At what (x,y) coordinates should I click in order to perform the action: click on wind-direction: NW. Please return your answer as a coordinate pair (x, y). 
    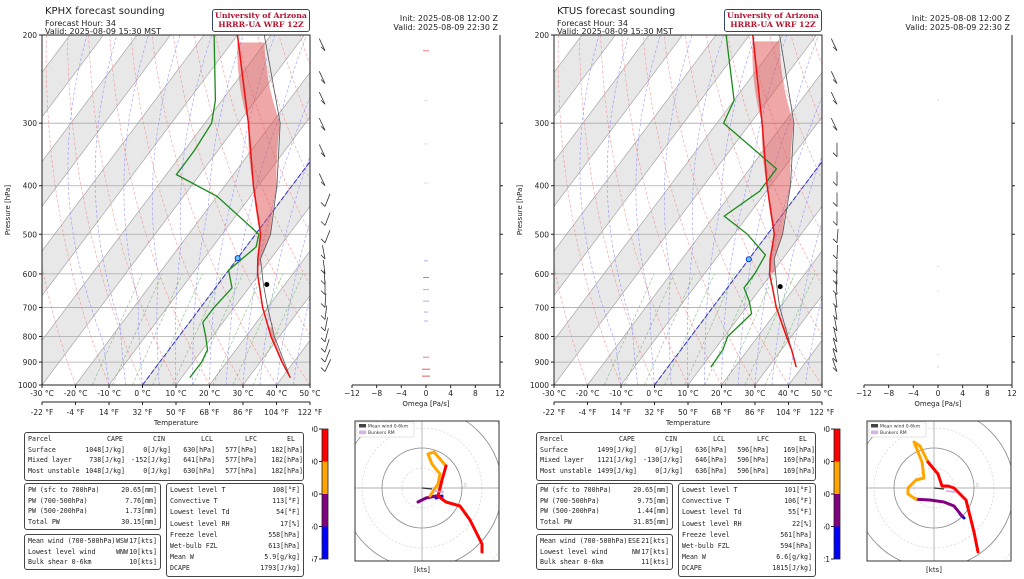
    Looking at the image, I should click on (636, 551).